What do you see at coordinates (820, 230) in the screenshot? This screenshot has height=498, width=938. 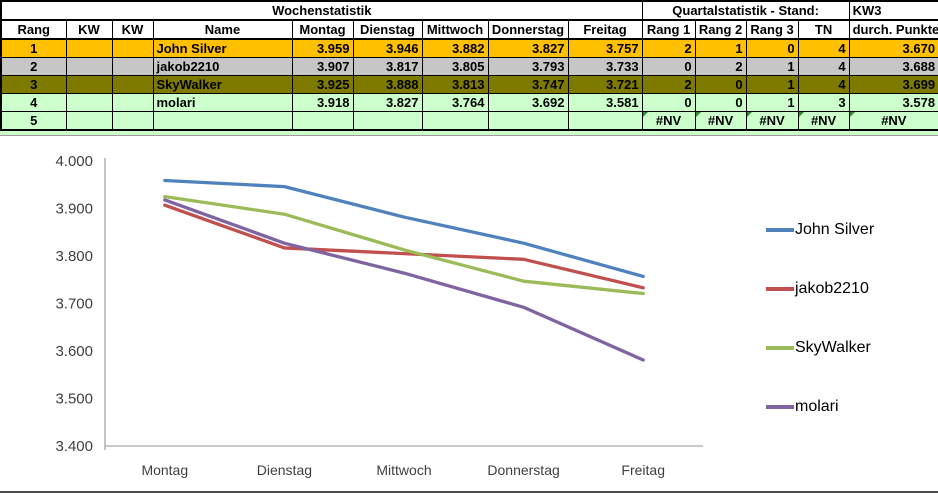 I see `legend-item-john-silver: John Silver` at bounding box center [820, 230].